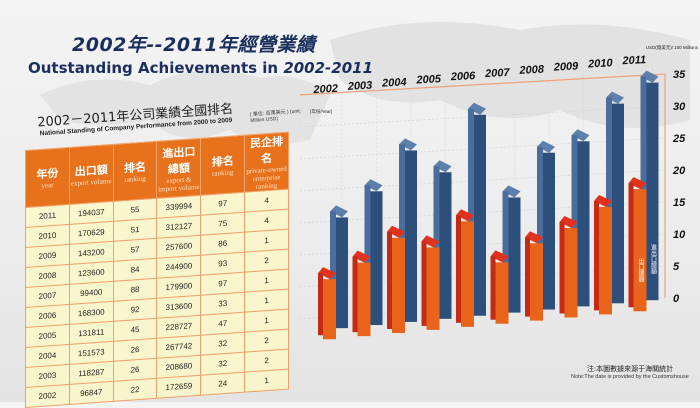 This screenshot has height=408, width=700. Describe the element at coordinates (531, 70) in the screenshot. I see `x-tick-label: 2008` at that location.